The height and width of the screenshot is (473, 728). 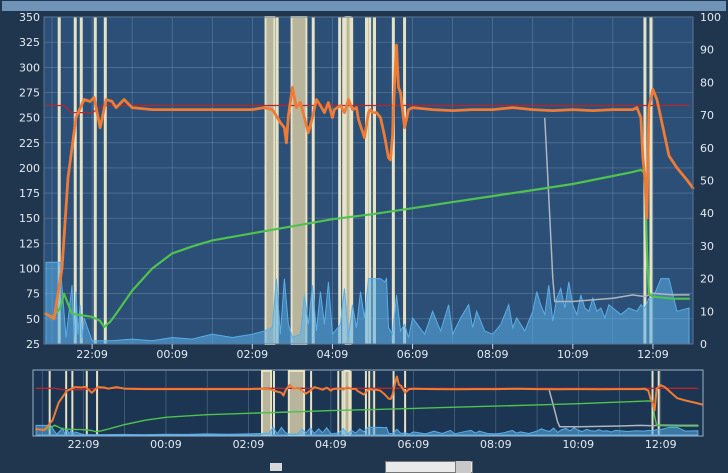 What do you see at coordinates (364, 6) in the screenshot?
I see `top-bar` at bounding box center [364, 6].